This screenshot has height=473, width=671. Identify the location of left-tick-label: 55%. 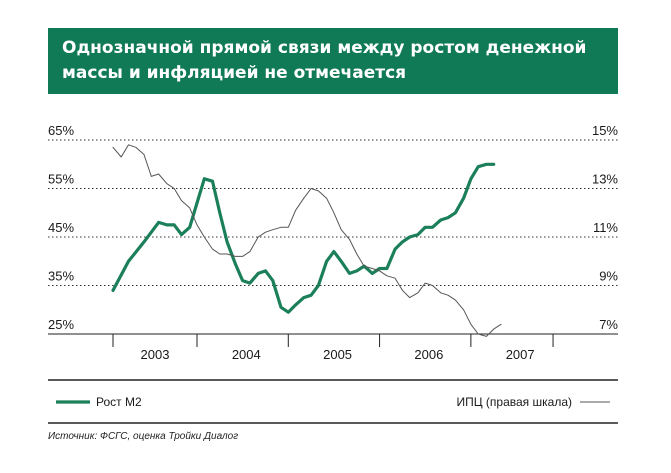
(61, 179).